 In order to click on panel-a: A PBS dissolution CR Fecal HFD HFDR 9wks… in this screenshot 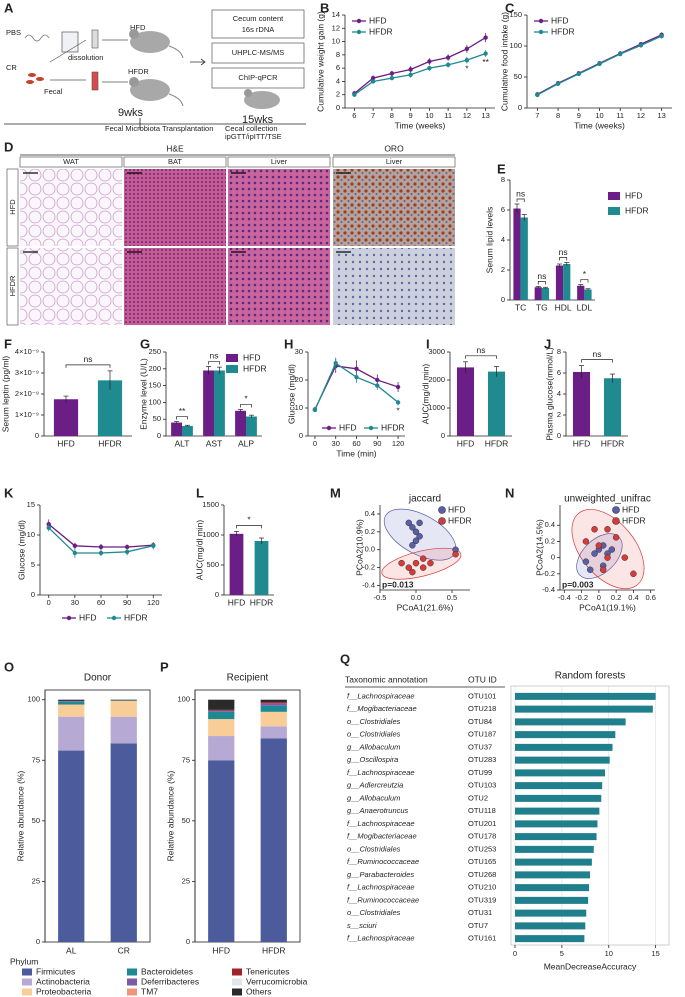, I will do `click(155, 70)`.